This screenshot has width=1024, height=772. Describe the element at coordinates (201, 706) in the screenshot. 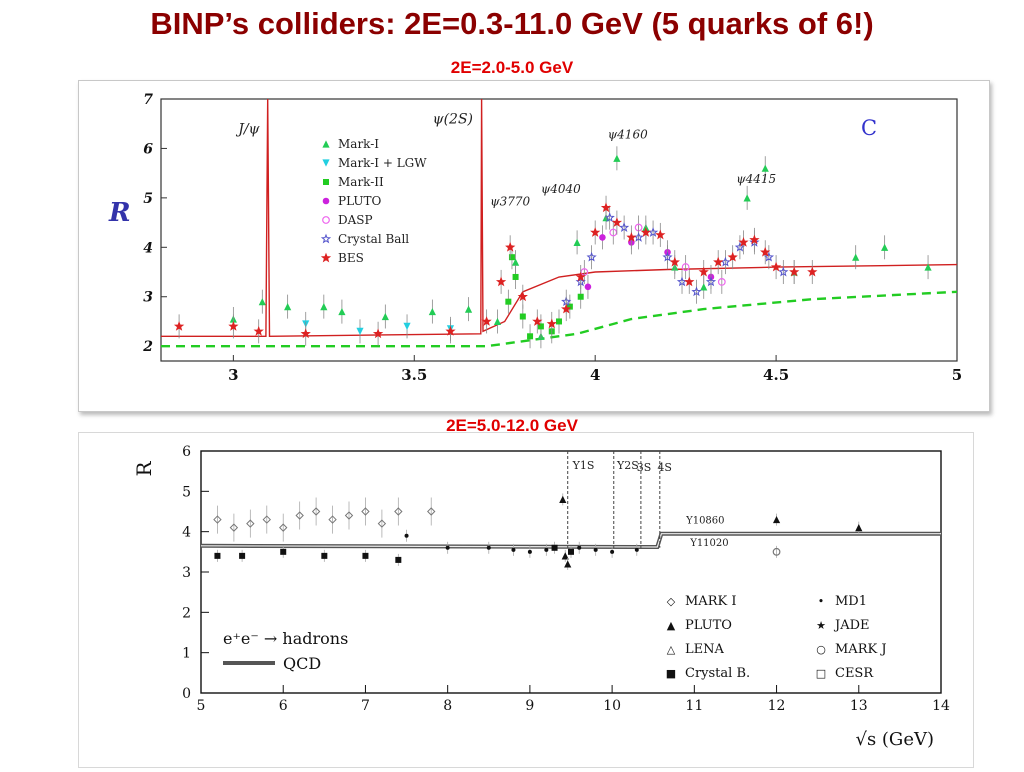

I see `x-tick-label: 5` at that location.